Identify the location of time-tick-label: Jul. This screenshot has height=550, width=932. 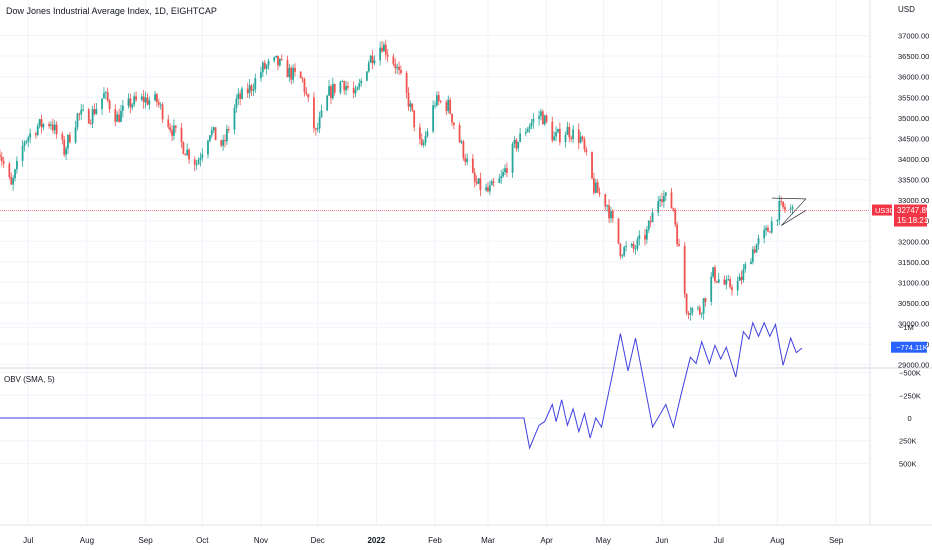
(719, 540).